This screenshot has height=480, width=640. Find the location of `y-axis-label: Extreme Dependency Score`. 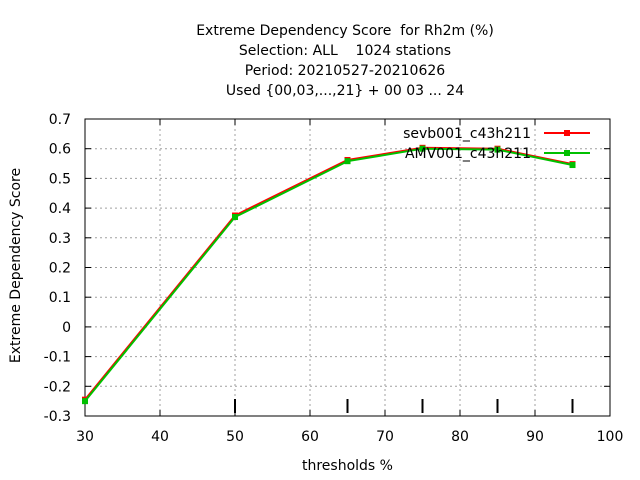

y-axis-label: Extreme Dependency Score is located at coordinates (16, 265).